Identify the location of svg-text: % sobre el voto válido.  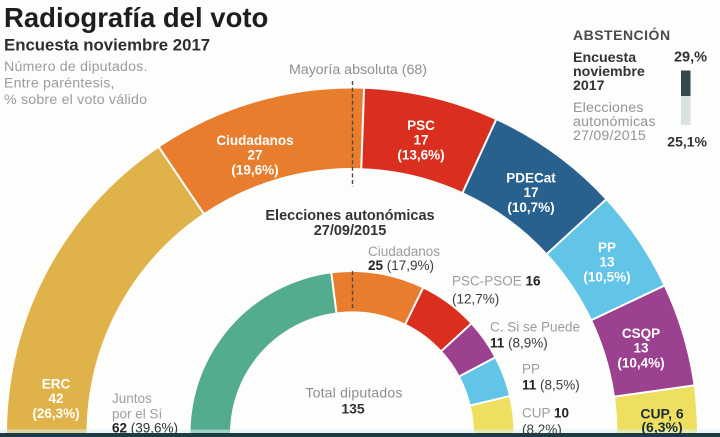
(75, 100).